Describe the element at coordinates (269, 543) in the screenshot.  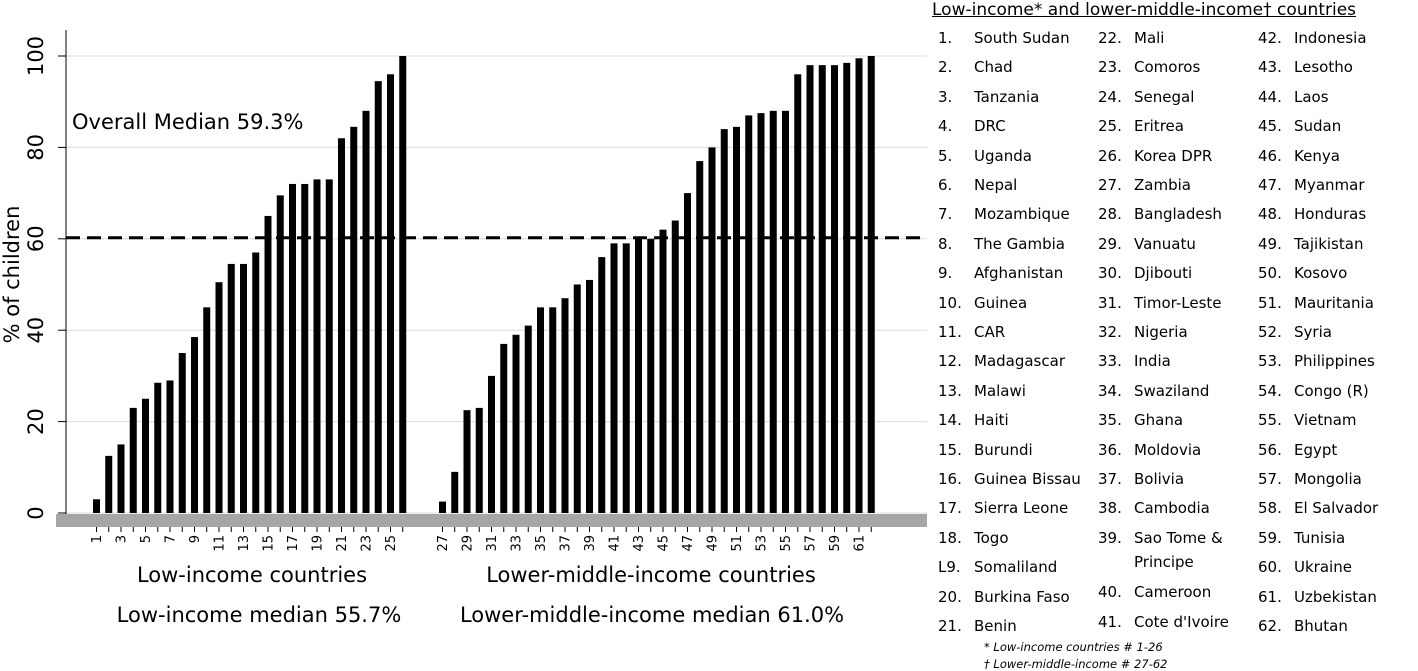
I see `x-tick-label: 15` at that location.